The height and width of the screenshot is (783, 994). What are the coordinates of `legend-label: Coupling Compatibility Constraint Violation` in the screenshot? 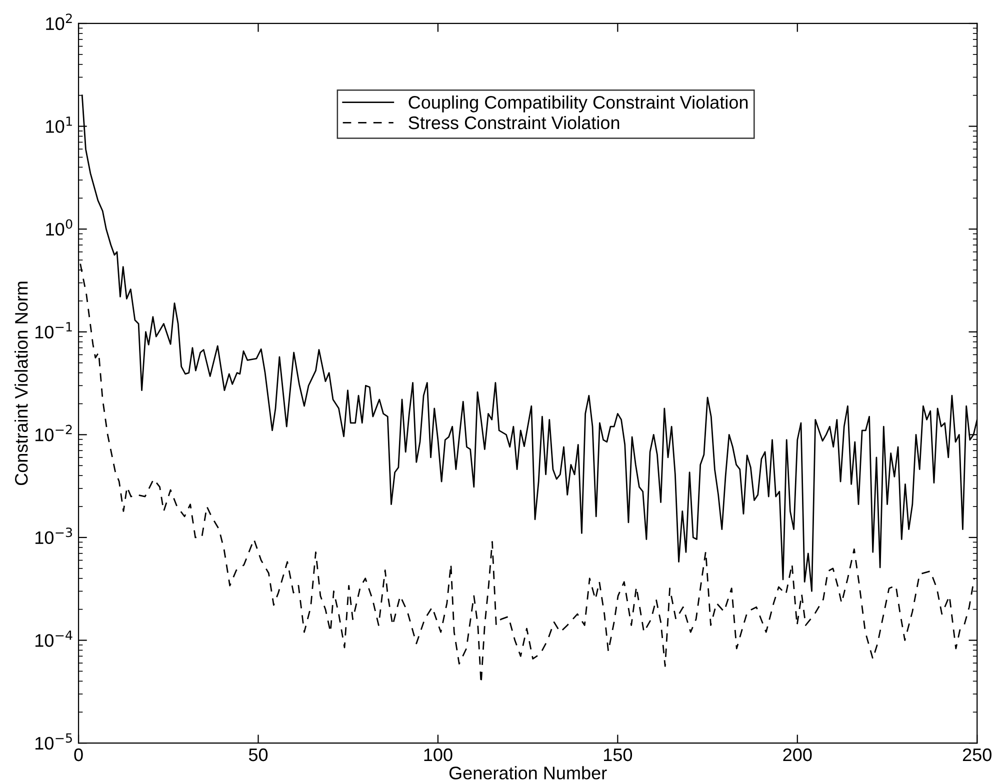 It's located at (578, 104).